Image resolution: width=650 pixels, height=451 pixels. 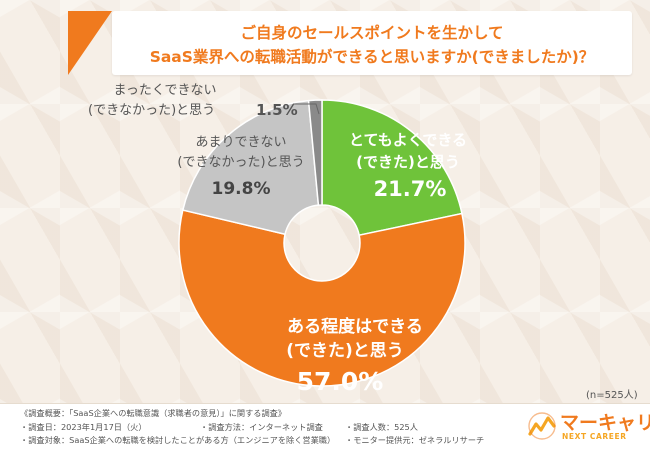 What do you see at coordinates (594, 436) in the screenshot?
I see `logo-subtitle: NEXT CAREER` at bounding box center [594, 436].